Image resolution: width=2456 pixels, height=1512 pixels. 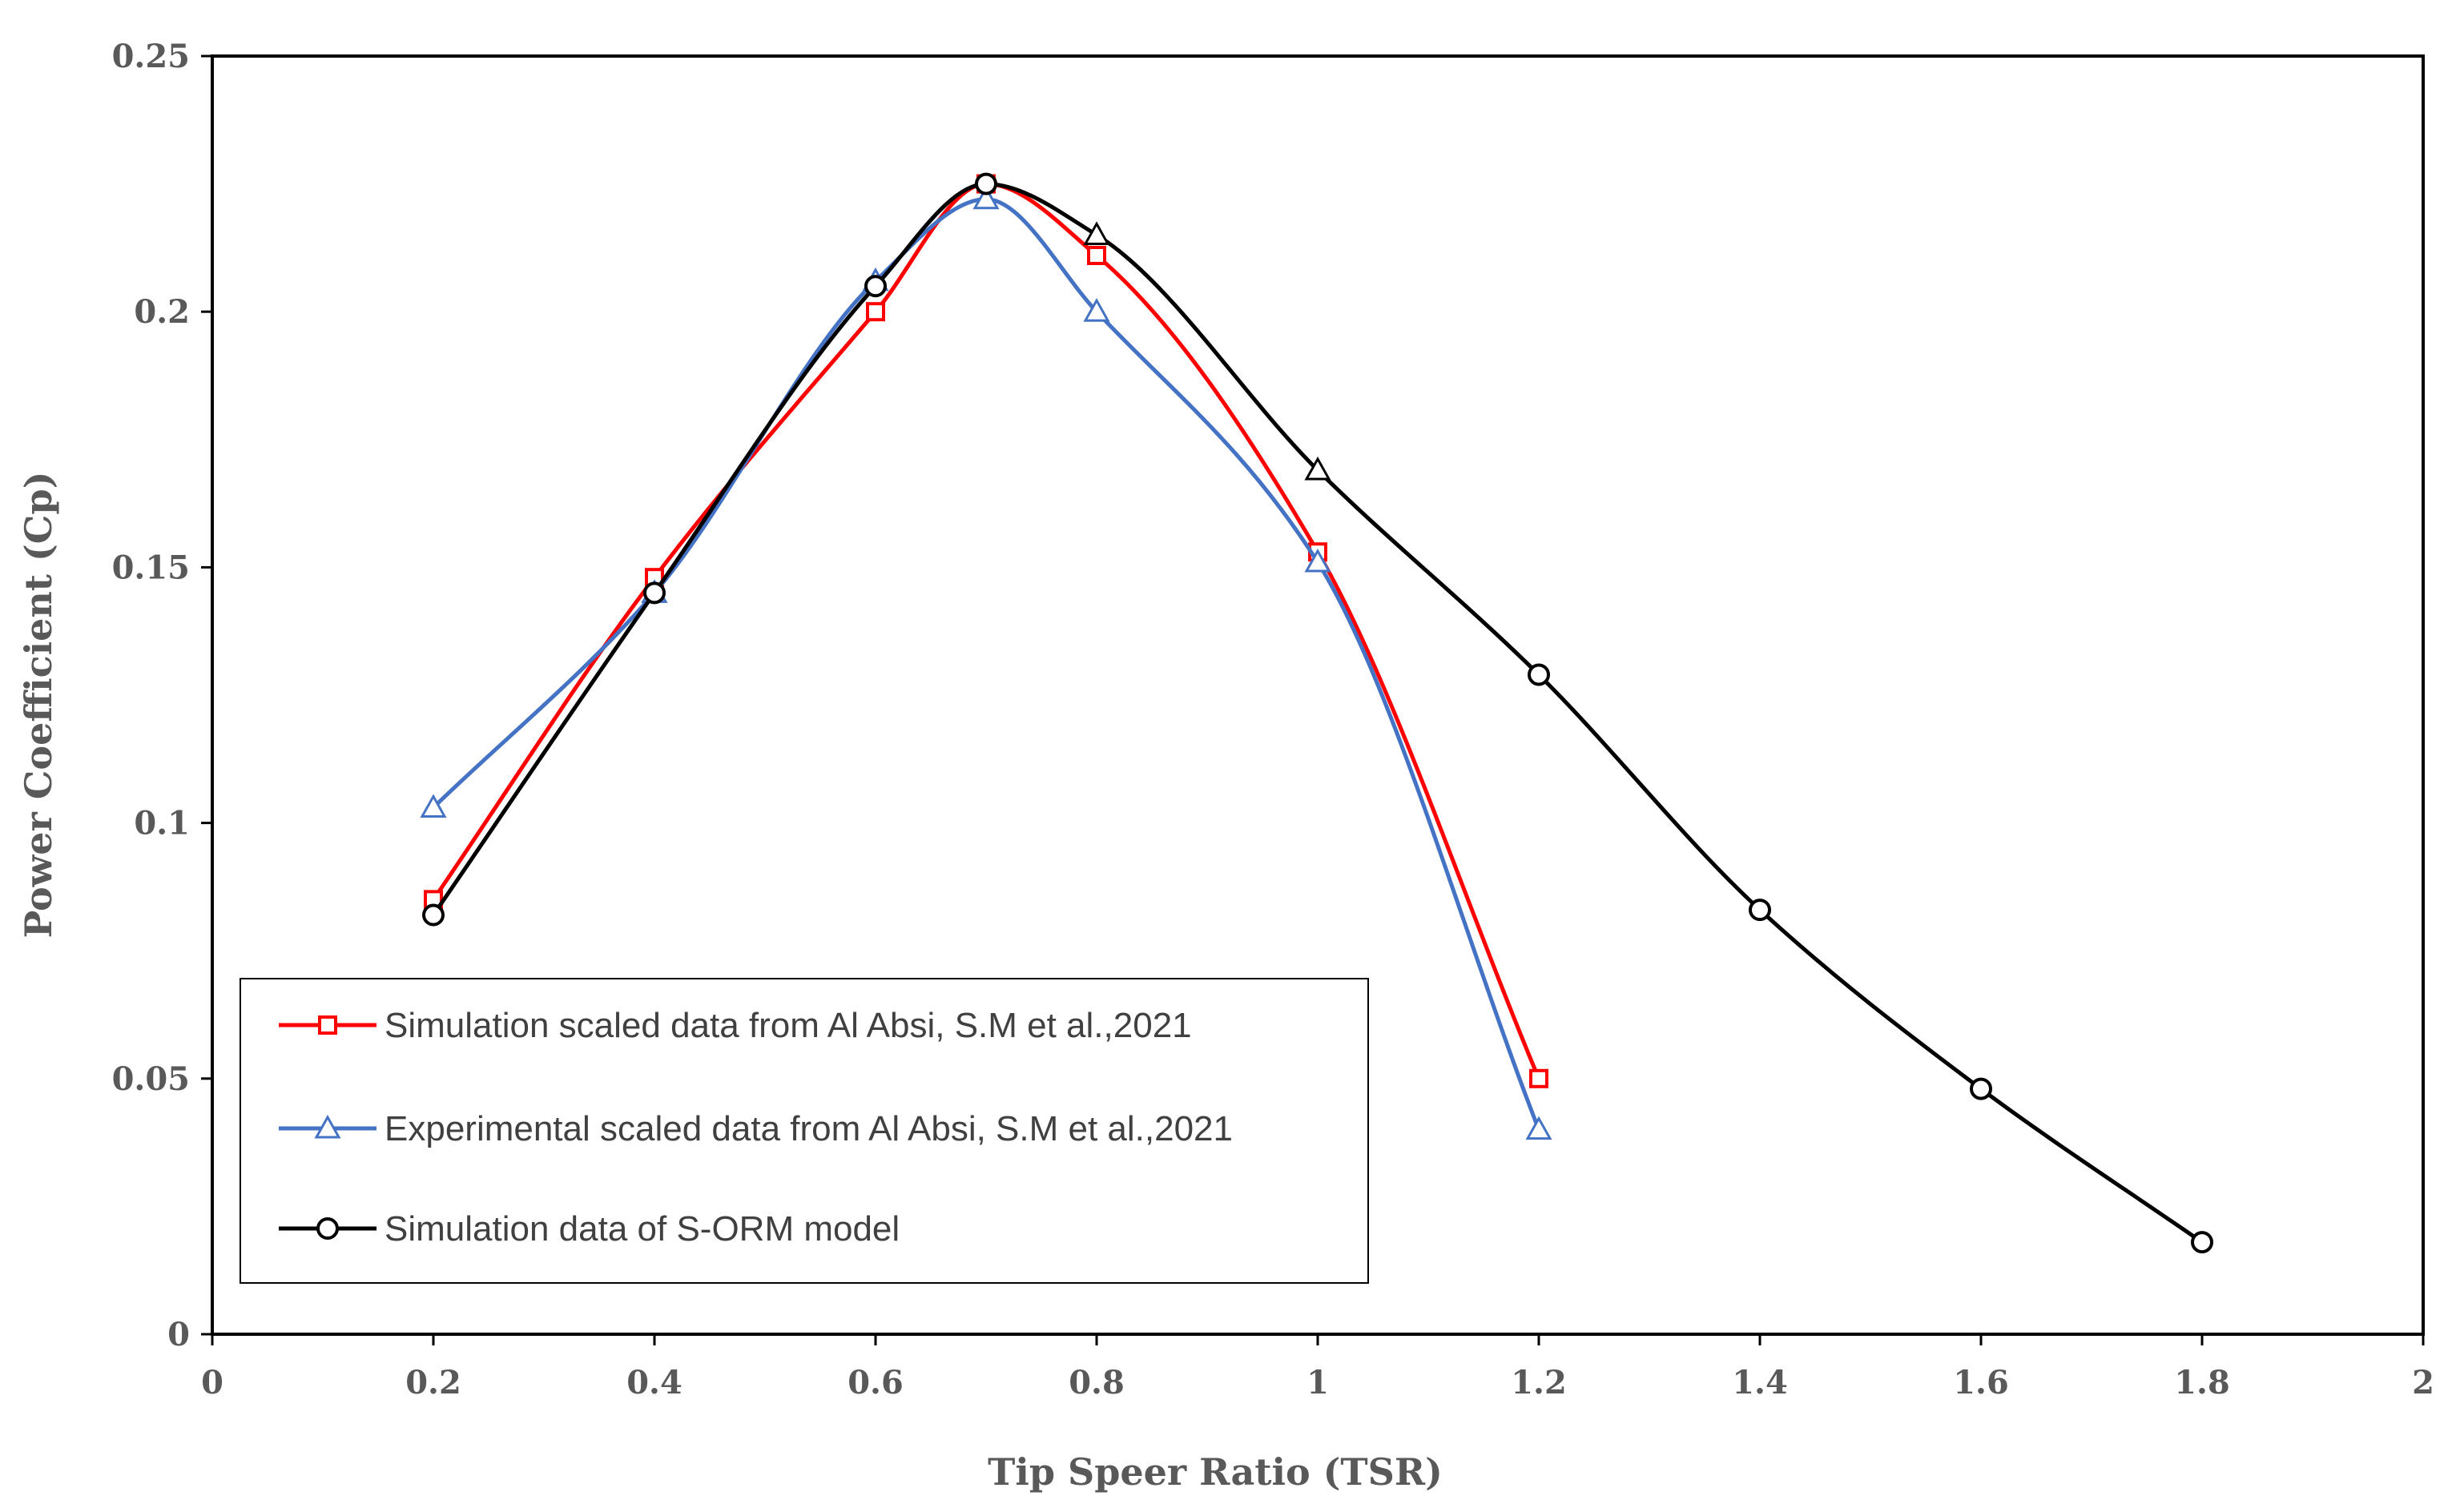 What do you see at coordinates (38, 705) in the screenshot?
I see `y-axis-title: Power Coefficient (Cp)` at bounding box center [38, 705].